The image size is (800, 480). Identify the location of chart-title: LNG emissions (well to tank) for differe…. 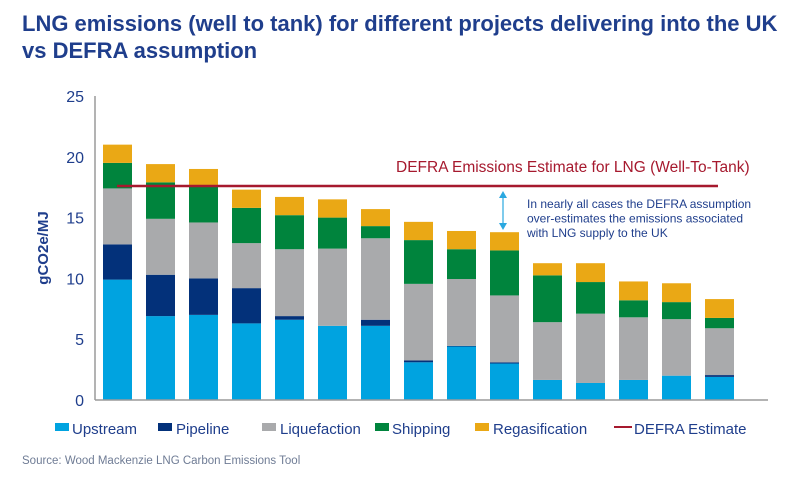
(400, 37).